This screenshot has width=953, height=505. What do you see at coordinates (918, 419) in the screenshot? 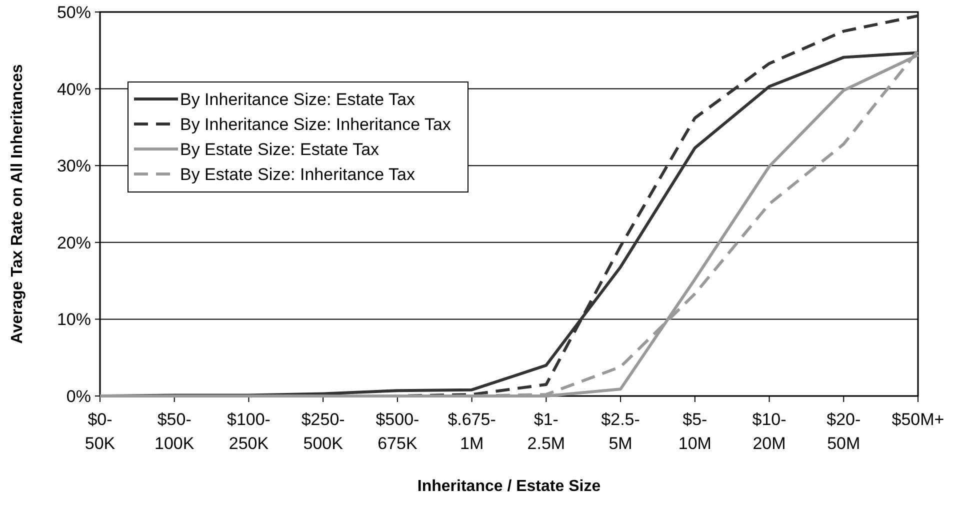
I see `x-tick-label: $50M+` at bounding box center [918, 419].